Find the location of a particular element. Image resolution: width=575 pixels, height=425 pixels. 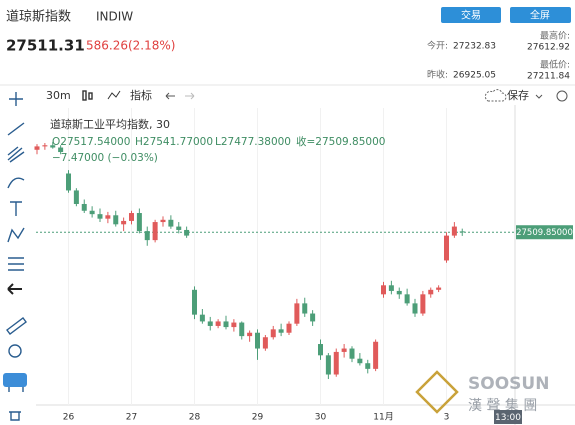

interval: 30m is located at coordinates (58, 95).